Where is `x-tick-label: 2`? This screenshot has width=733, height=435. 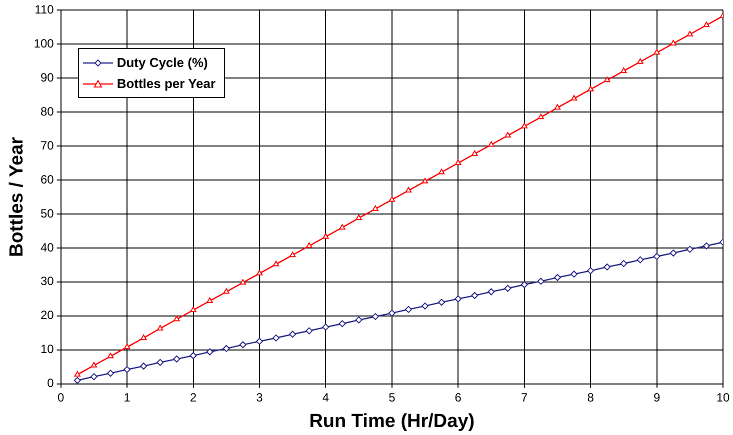 x-tick-label: 2 is located at coordinates (193, 397).